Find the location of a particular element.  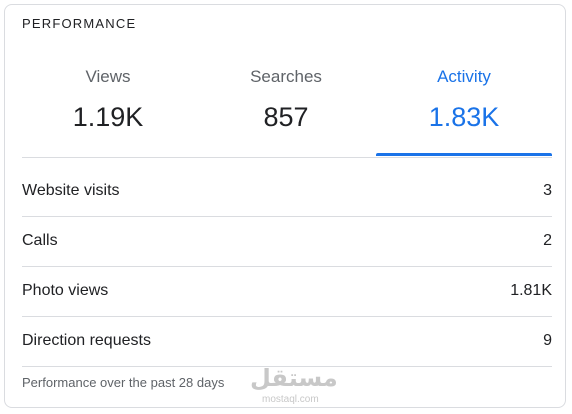

tab-label: Searches is located at coordinates (286, 76).